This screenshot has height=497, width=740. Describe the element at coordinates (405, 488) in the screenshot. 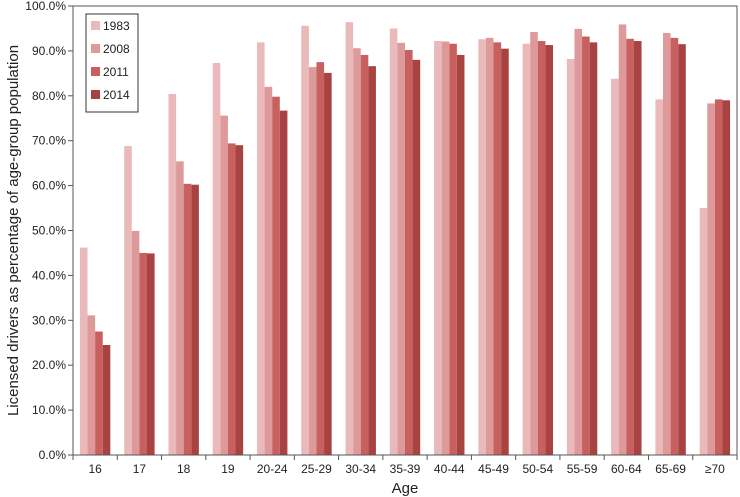

I see `x-axis-title: Age` at that location.